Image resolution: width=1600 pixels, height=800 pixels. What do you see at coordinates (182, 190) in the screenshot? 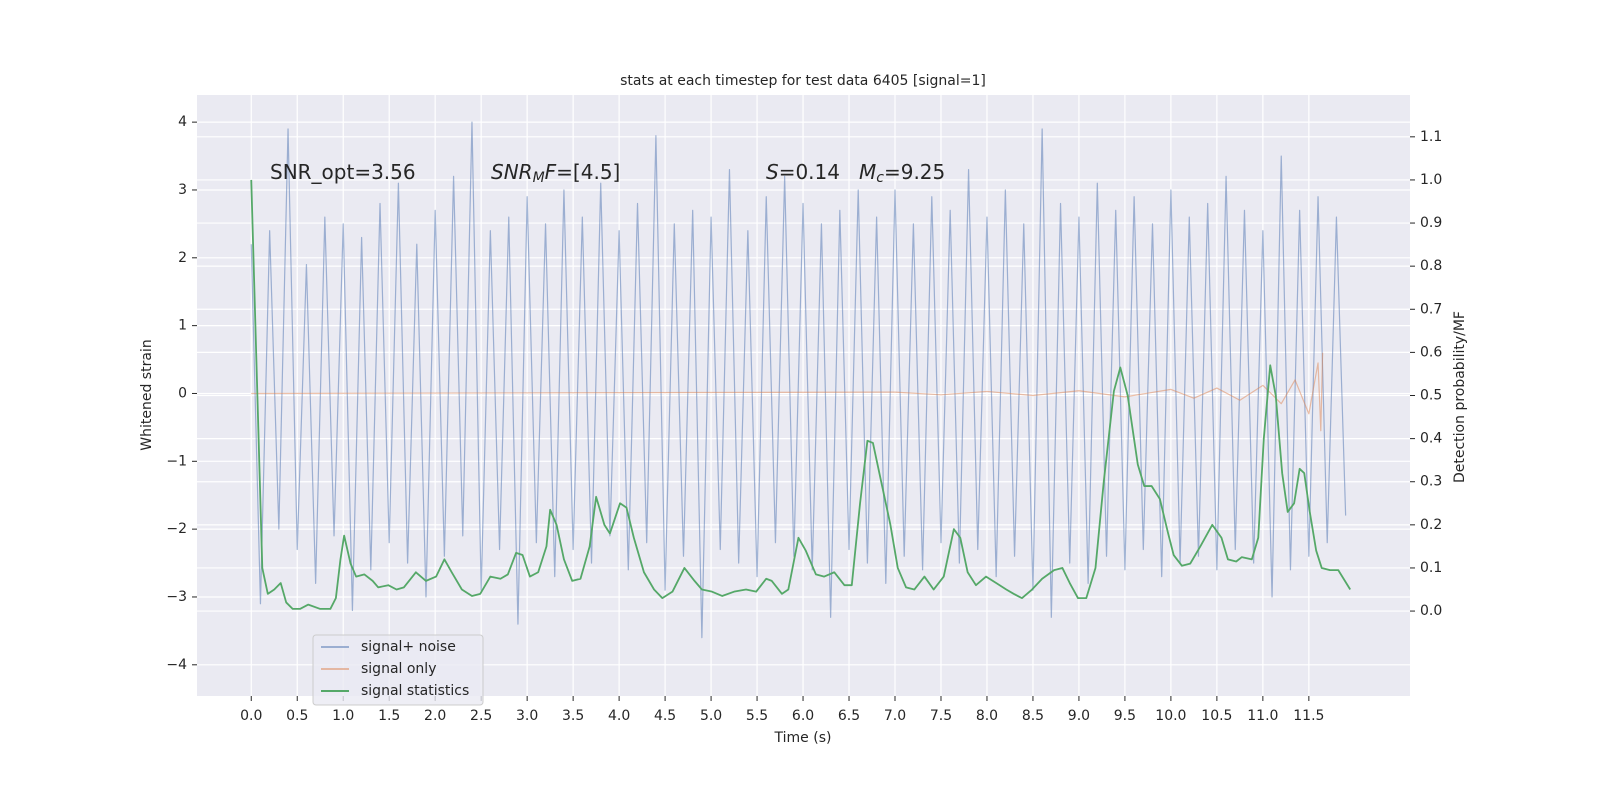
I see `y-tick-label: 3` at bounding box center [182, 190].